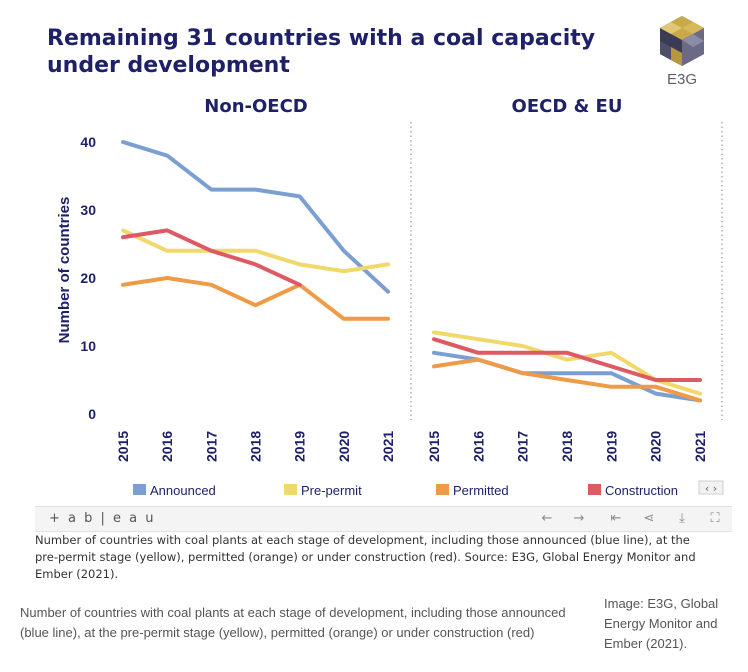 The image size is (748, 672). What do you see at coordinates (88, 346) in the screenshot?
I see `y-tick-label: 10` at bounding box center [88, 346].